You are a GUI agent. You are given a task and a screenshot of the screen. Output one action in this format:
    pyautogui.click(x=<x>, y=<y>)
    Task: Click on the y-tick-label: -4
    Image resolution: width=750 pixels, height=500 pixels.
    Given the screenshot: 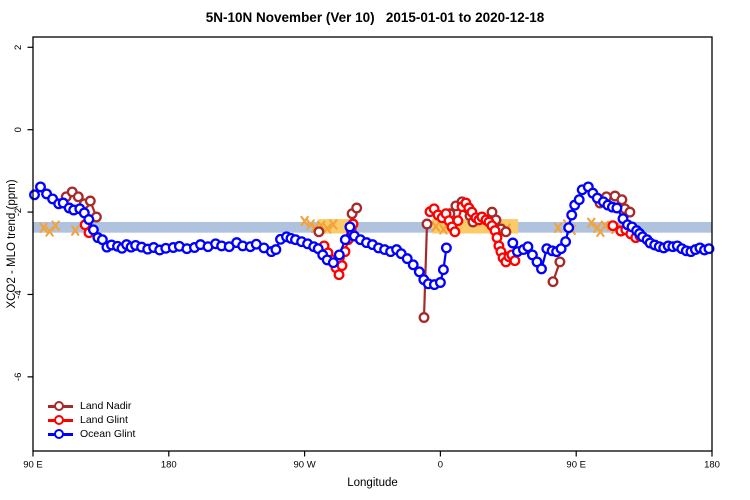 What is the action you would take?
    pyautogui.click(x=18, y=294)
    